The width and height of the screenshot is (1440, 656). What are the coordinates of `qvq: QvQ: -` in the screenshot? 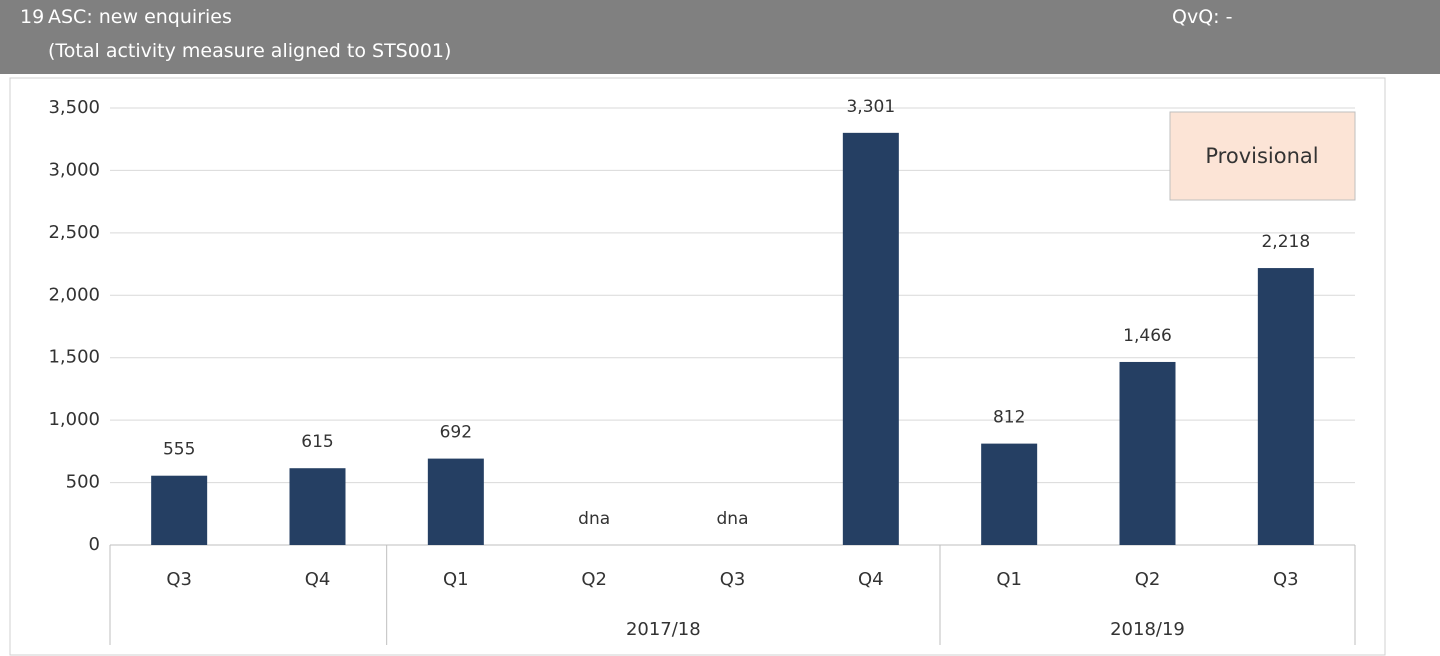 It's located at (1202, 17).